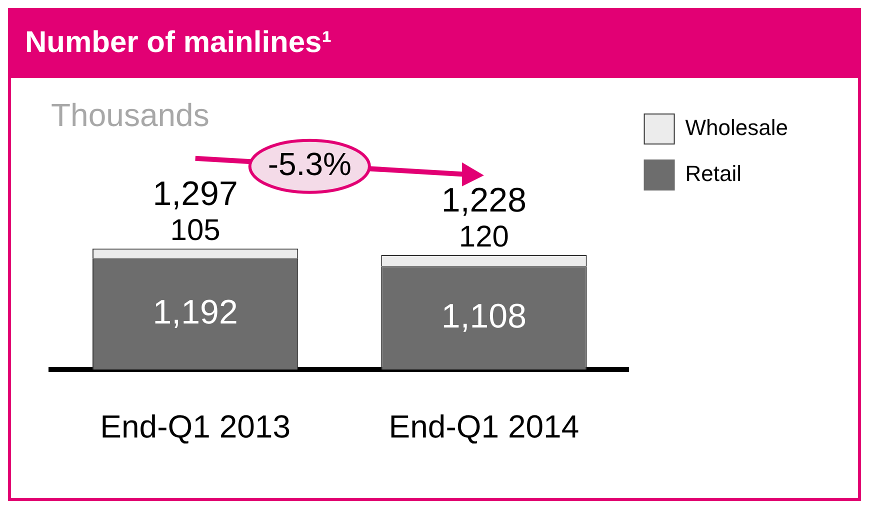 Image resolution: width=869 pixels, height=520 pixels. What do you see at coordinates (483, 237) in the screenshot?
I see `data-label: 120` at bounding box center [483, 237].